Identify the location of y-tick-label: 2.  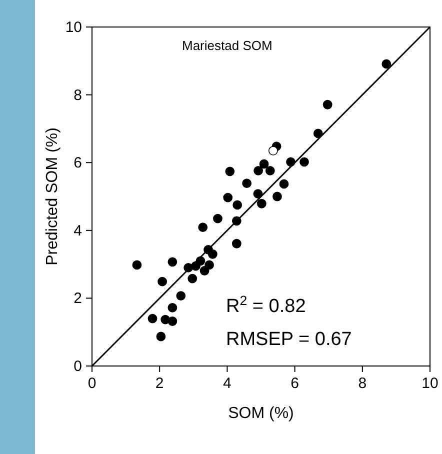
(78, 299).